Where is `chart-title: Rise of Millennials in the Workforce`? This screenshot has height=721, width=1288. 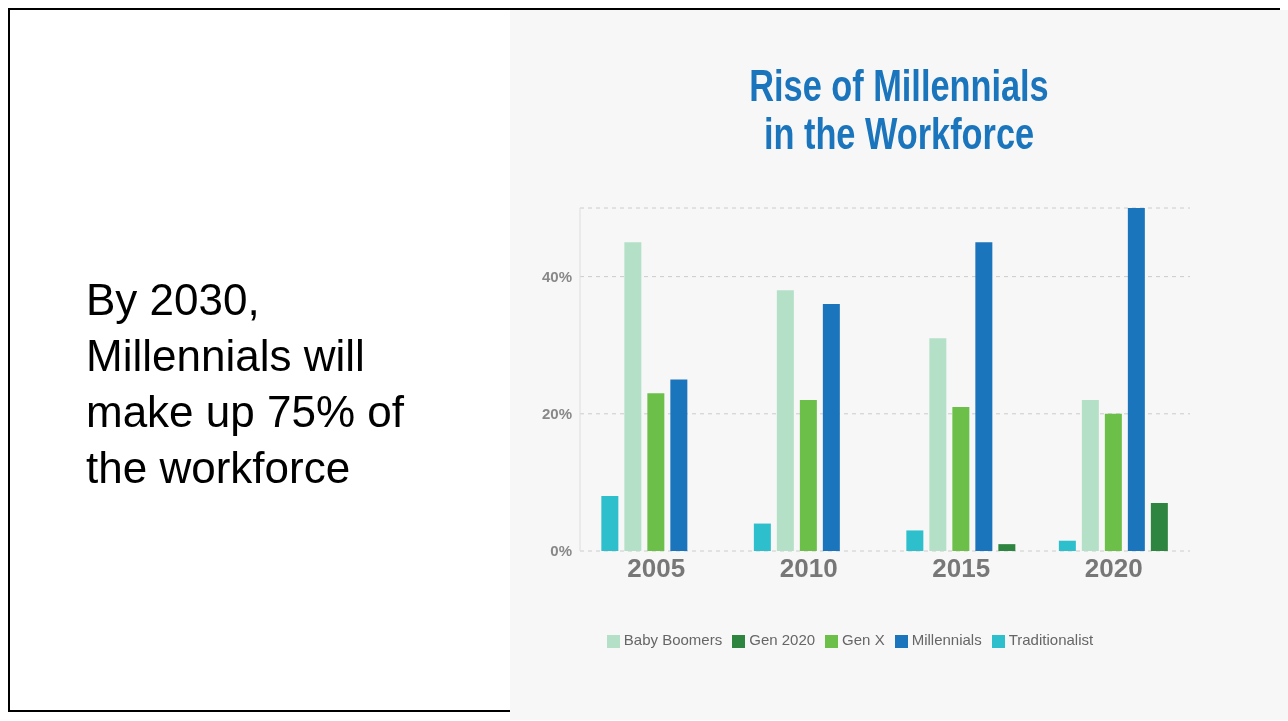 chart-title: Rise of Millennials in the Workforce is located at coordinates (899, 109).